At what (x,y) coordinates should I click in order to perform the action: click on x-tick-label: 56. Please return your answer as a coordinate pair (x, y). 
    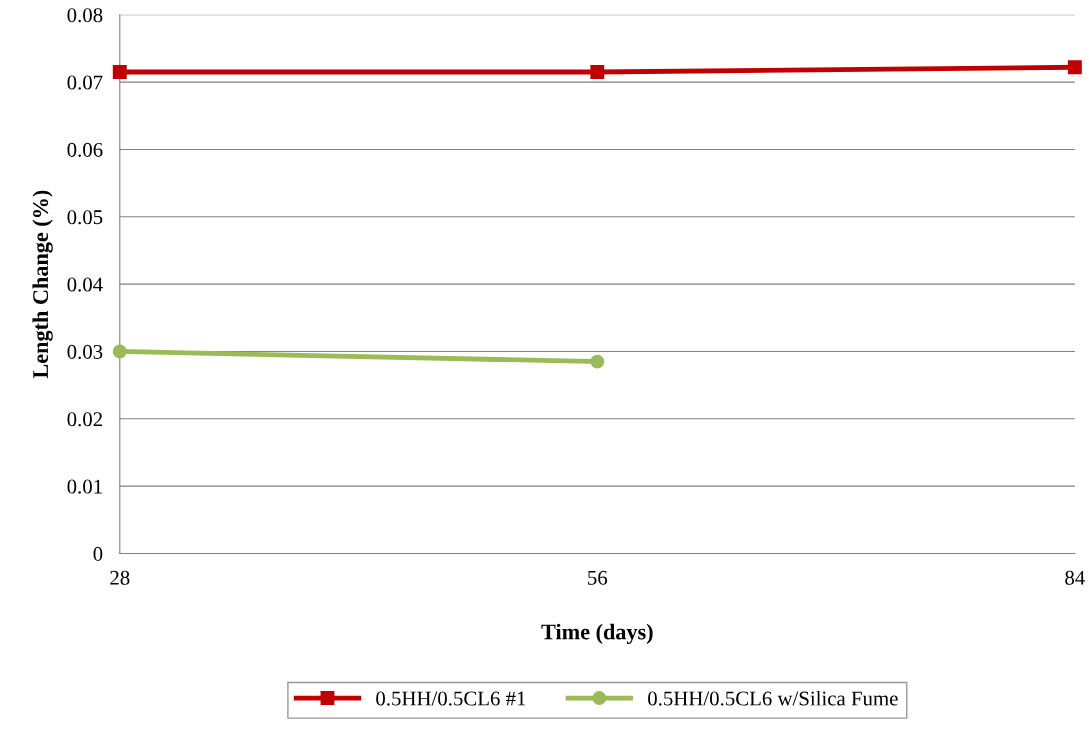
    Looking at the image, I should click on (598, 577).